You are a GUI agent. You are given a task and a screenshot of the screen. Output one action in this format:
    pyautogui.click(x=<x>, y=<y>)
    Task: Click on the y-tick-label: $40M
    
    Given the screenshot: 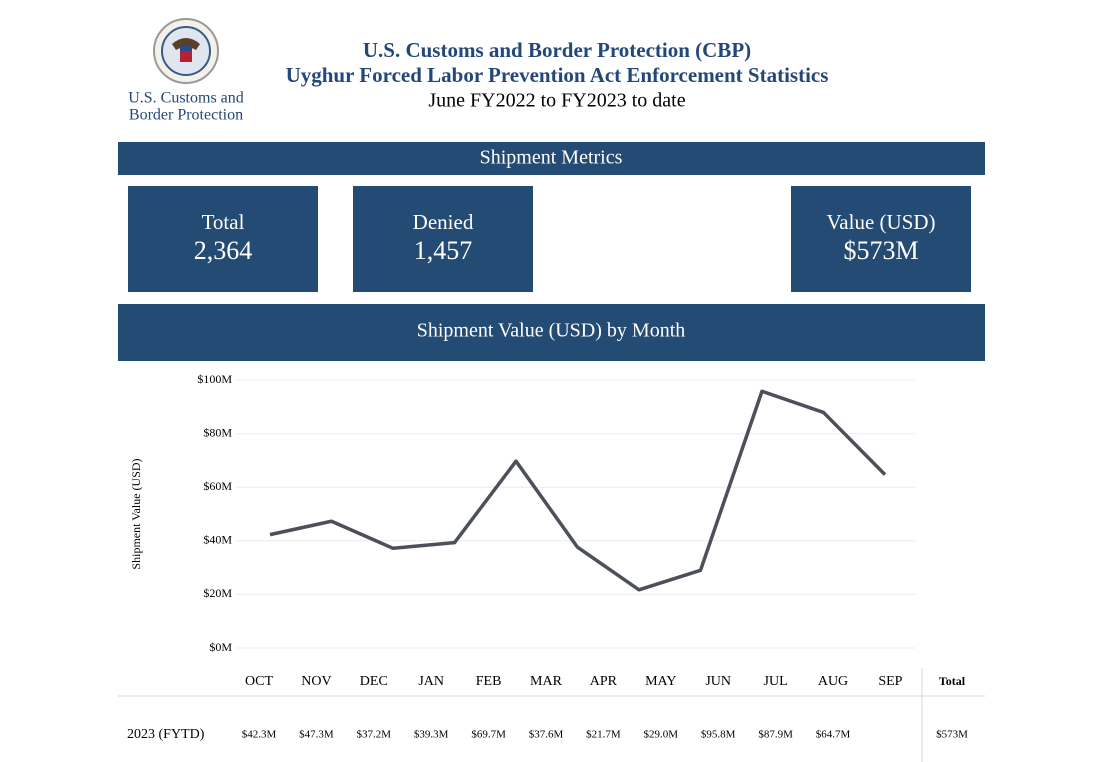 What is the action you would take?
    pyautogui.click(x=217, y=540)
    